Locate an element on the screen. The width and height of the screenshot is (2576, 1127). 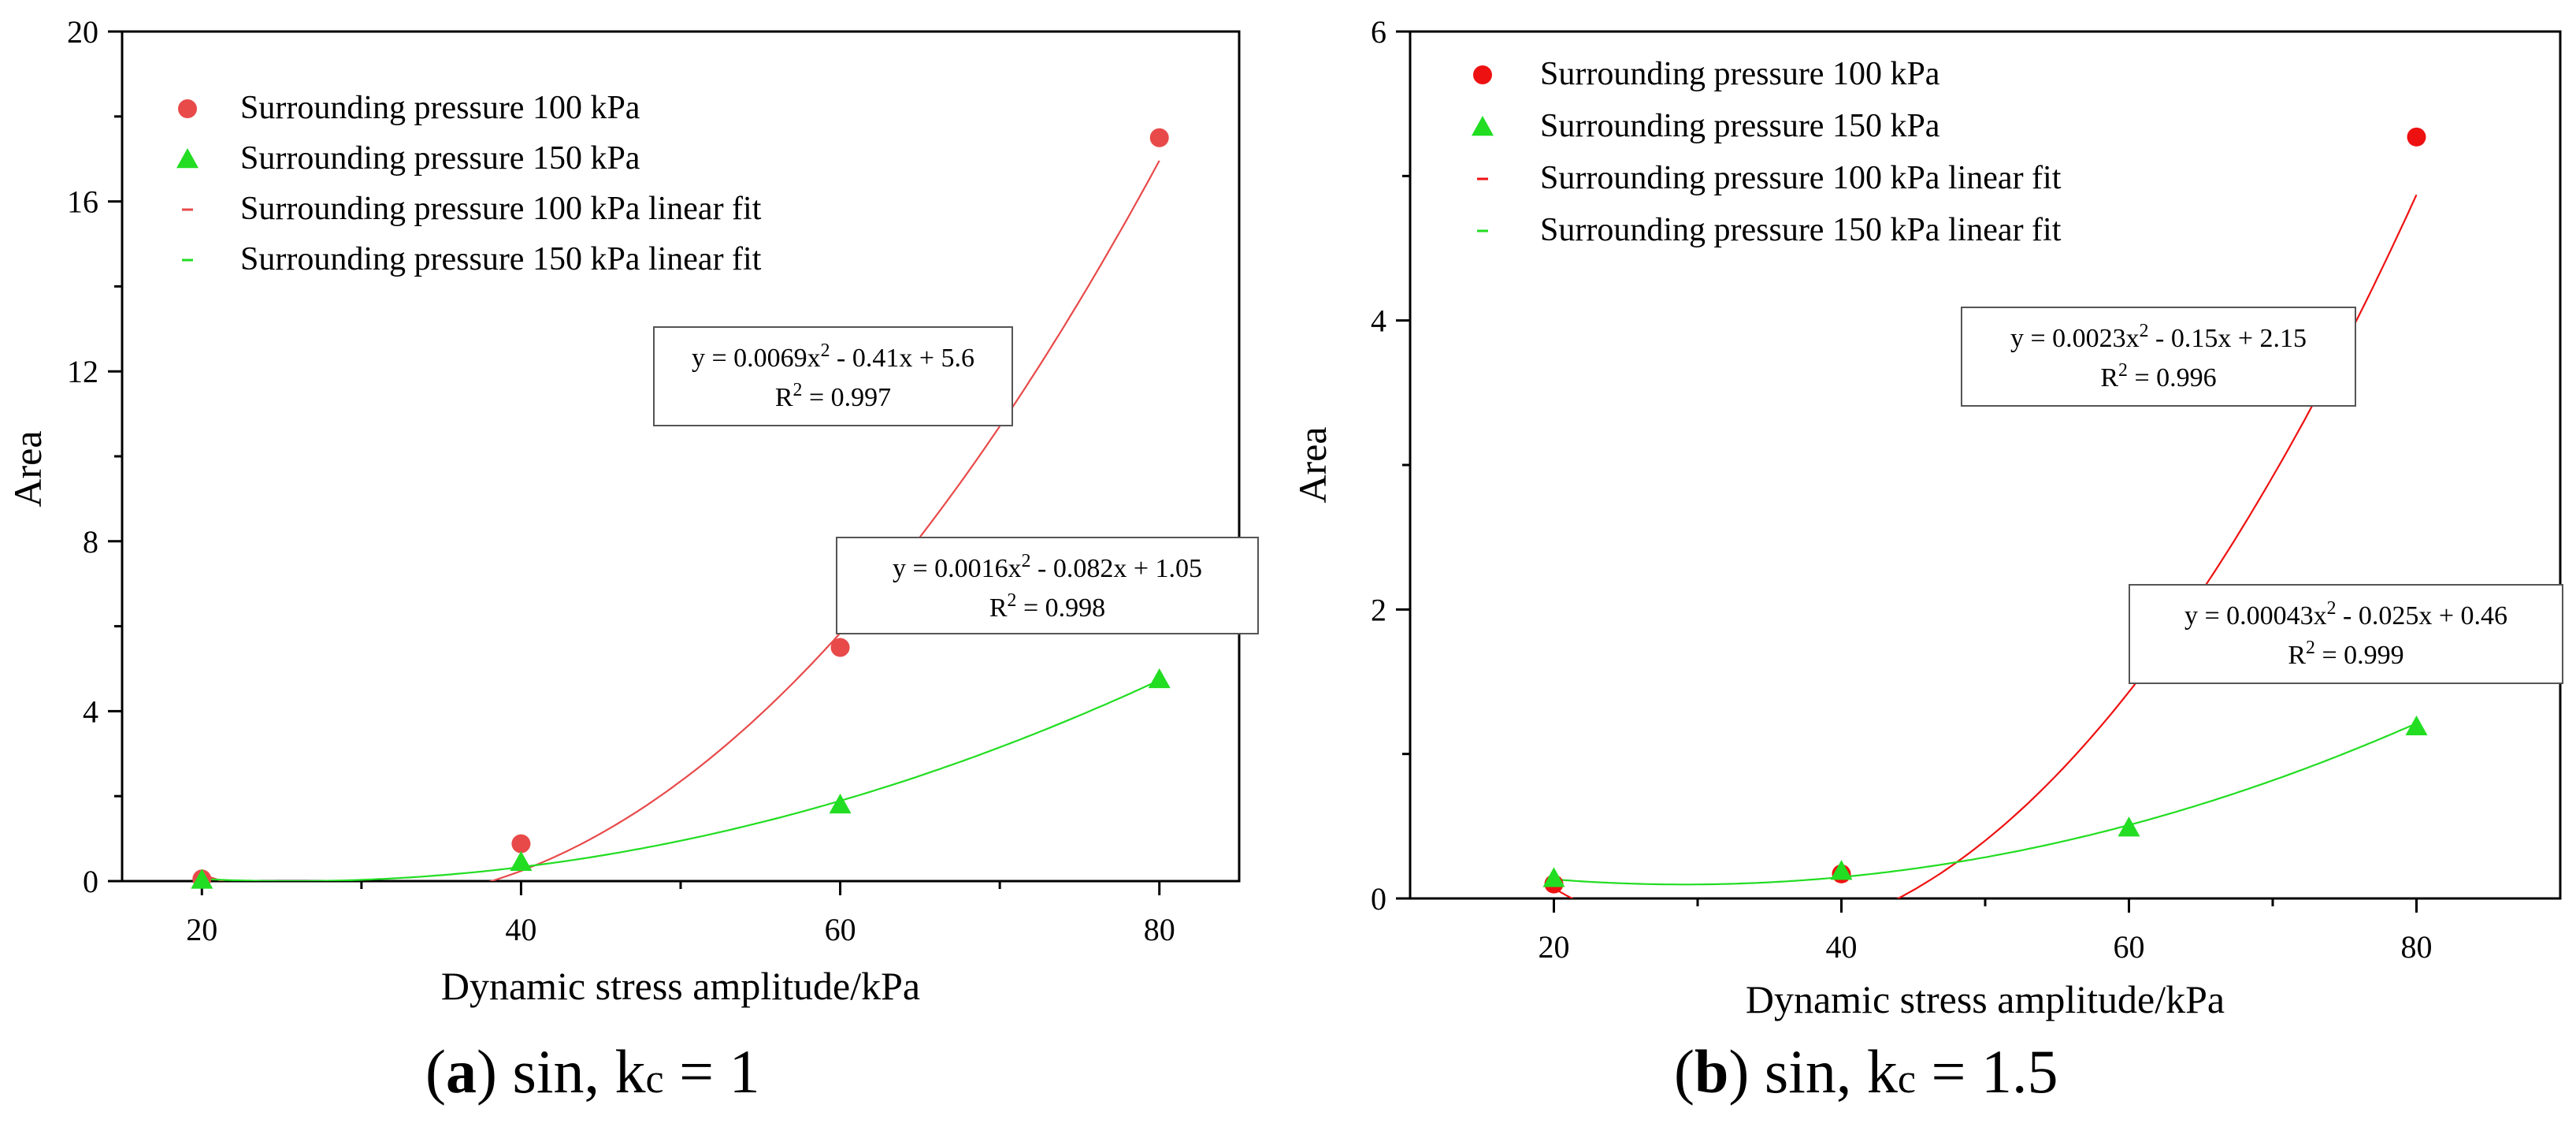
x-tick-label-a-20: 20 is located at coordinates (201, 930).